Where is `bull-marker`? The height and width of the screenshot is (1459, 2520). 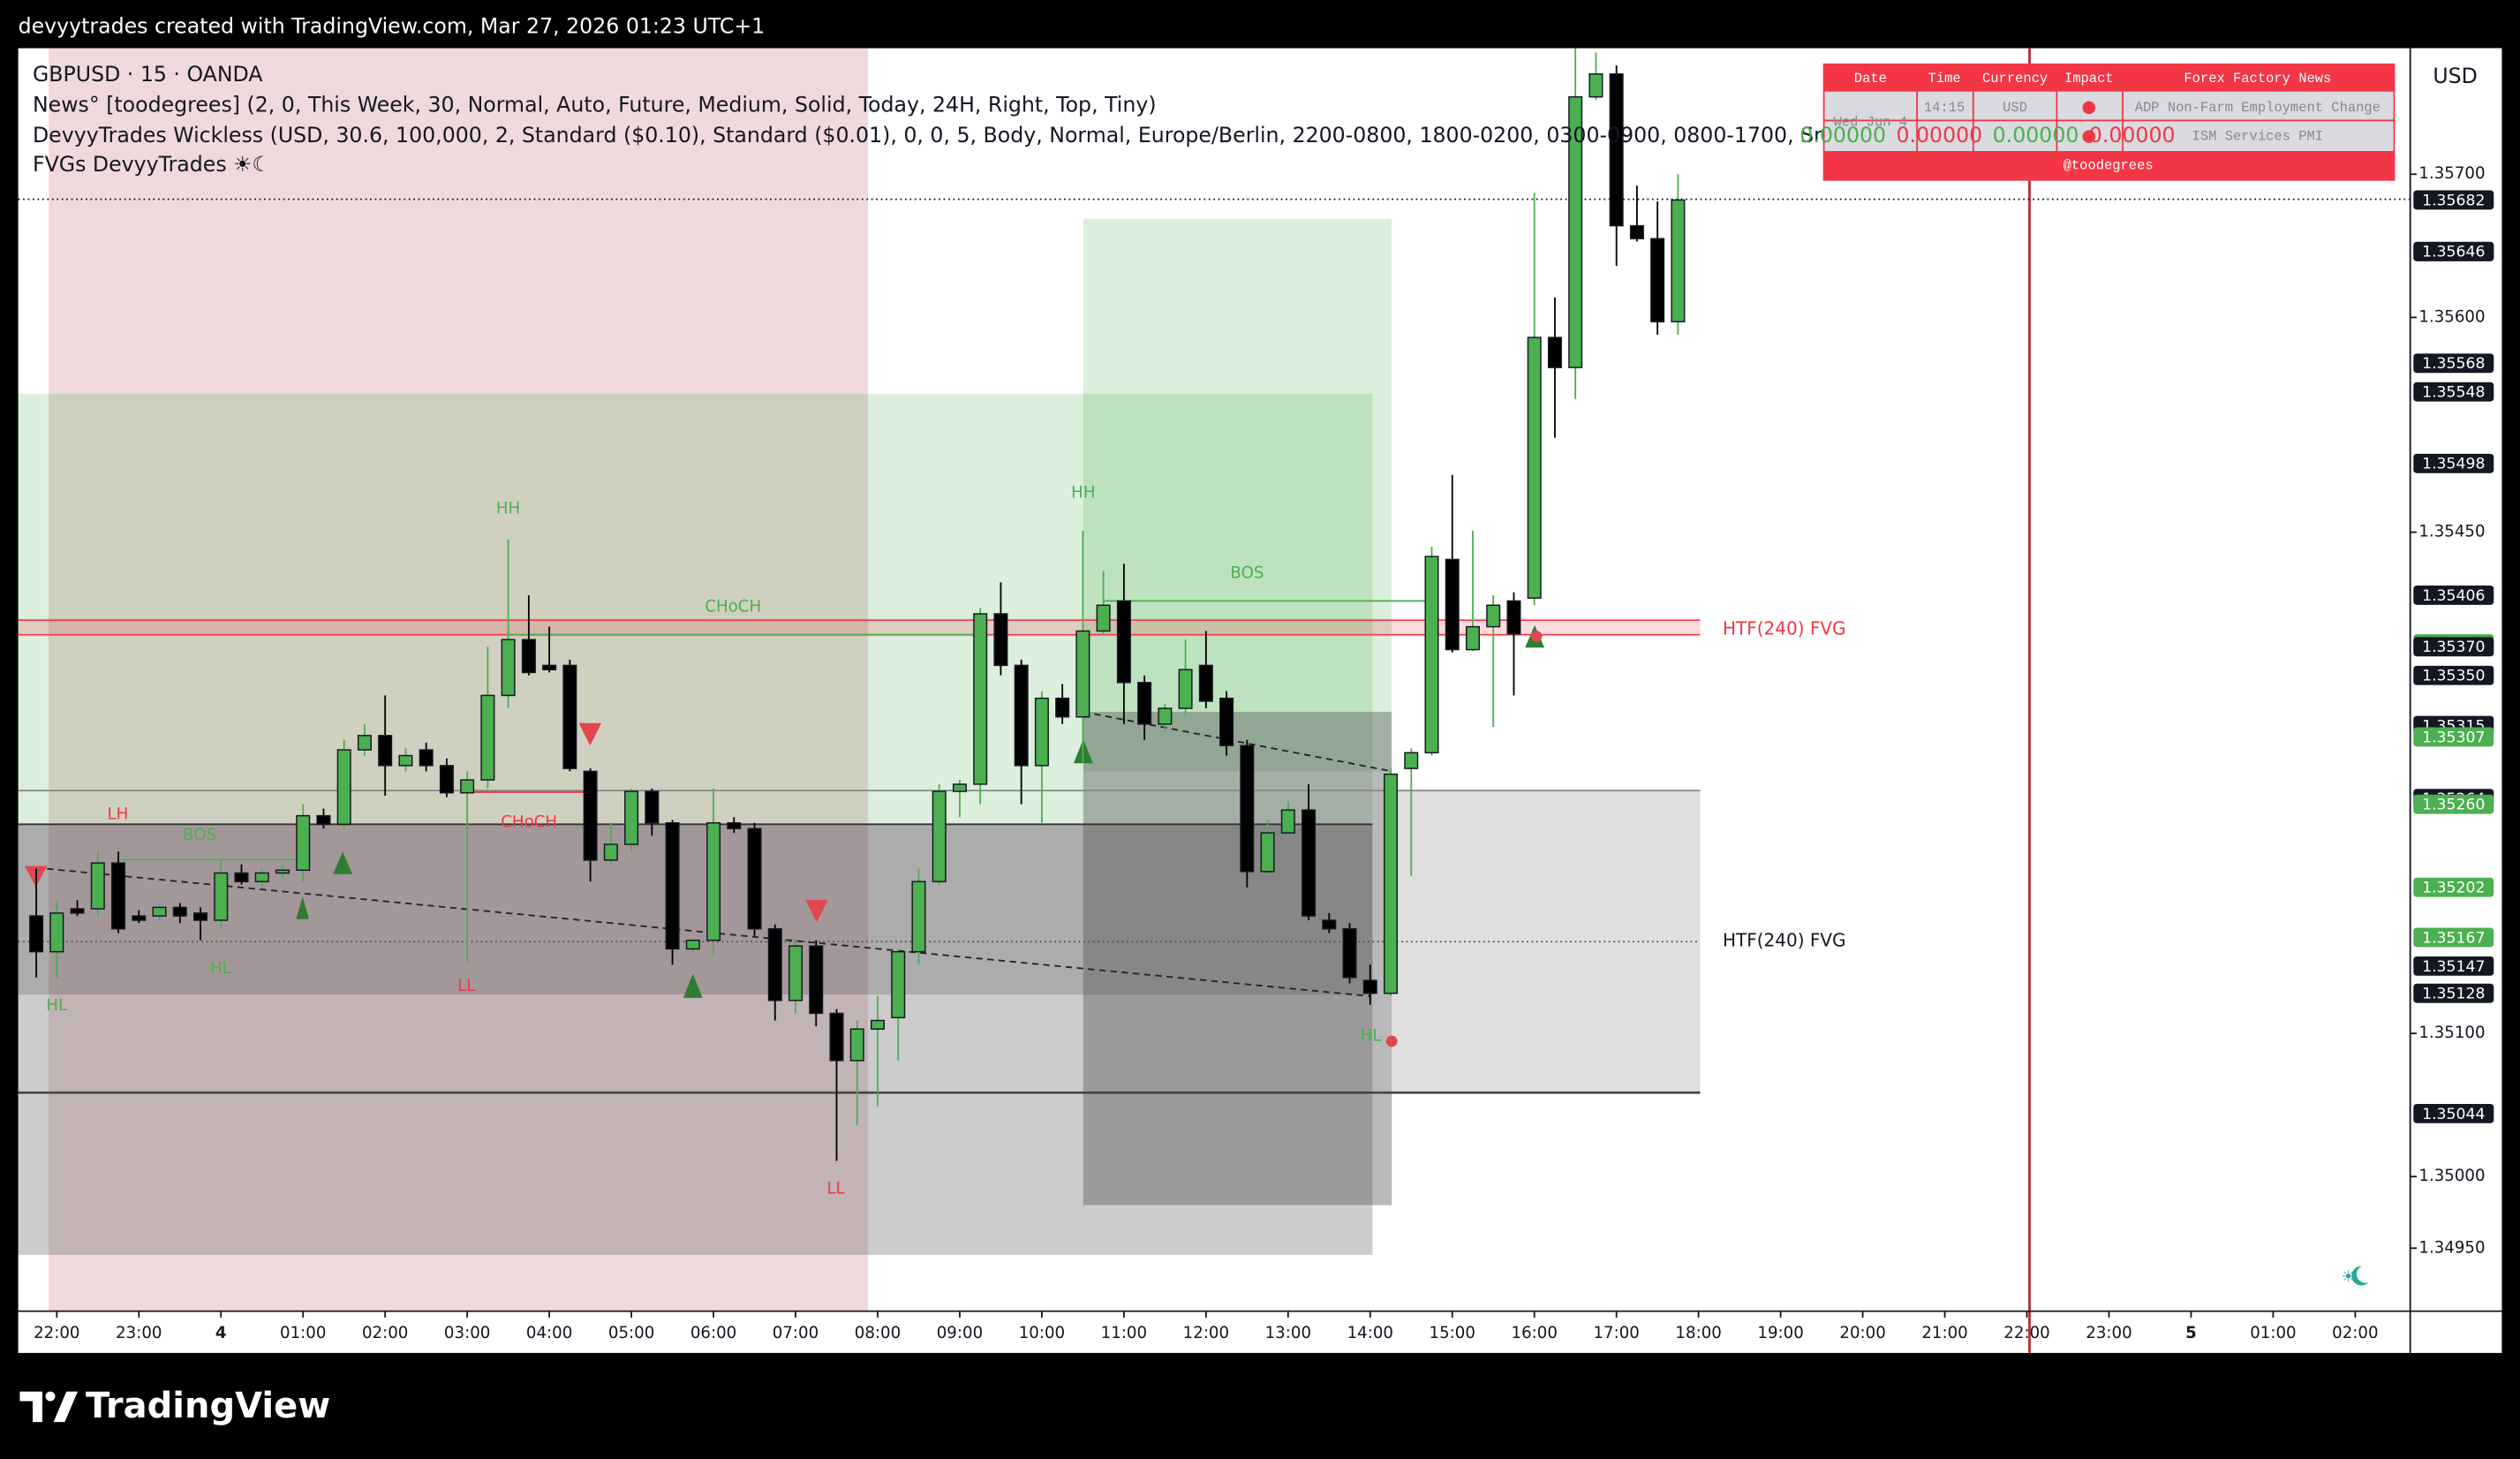
bull-marker is located at coordinates (343, 862).